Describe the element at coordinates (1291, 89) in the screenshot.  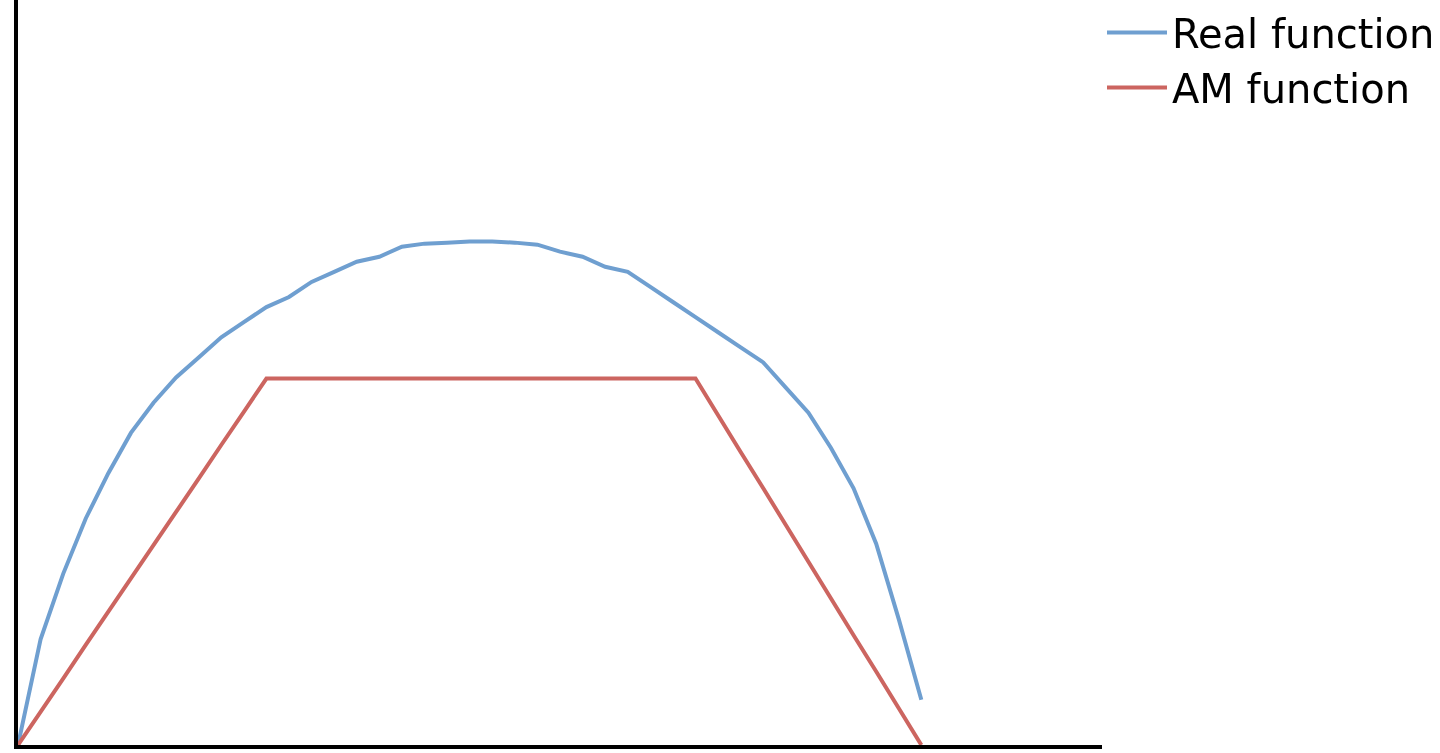
I see `legend-label: AM function` at that location.